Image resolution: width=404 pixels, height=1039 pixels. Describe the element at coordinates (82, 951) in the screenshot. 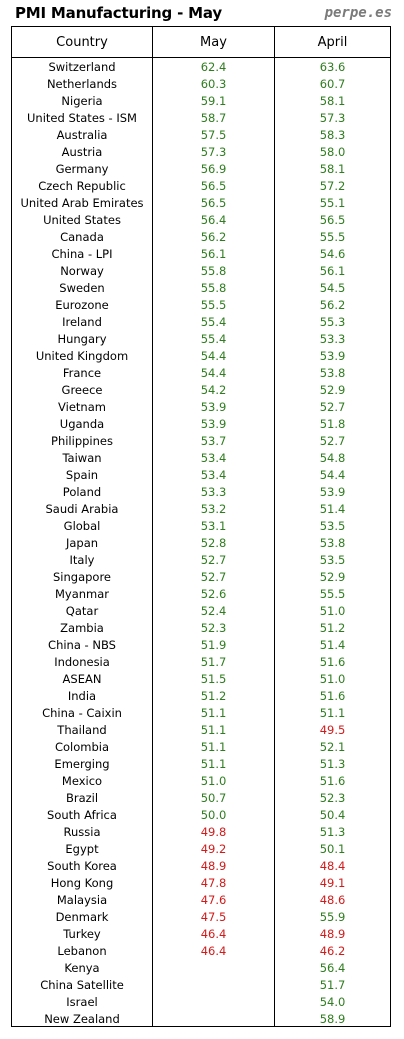

I see `country-cell: Lebanon` at that location.